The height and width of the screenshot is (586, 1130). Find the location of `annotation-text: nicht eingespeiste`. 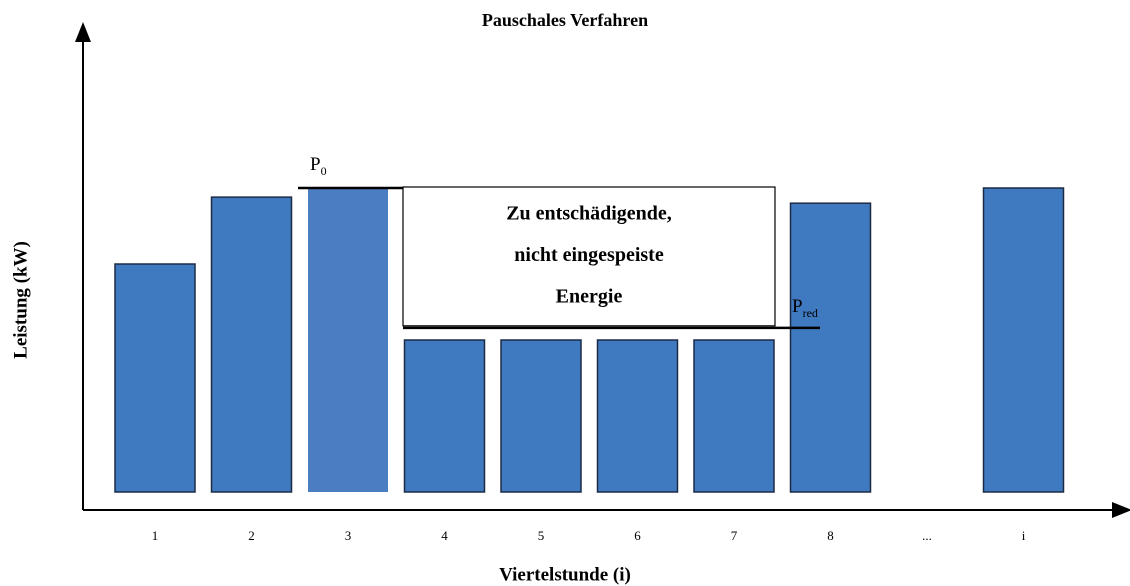

annotation-text: nicht eingespeiste is located at coordinates (589, 255).